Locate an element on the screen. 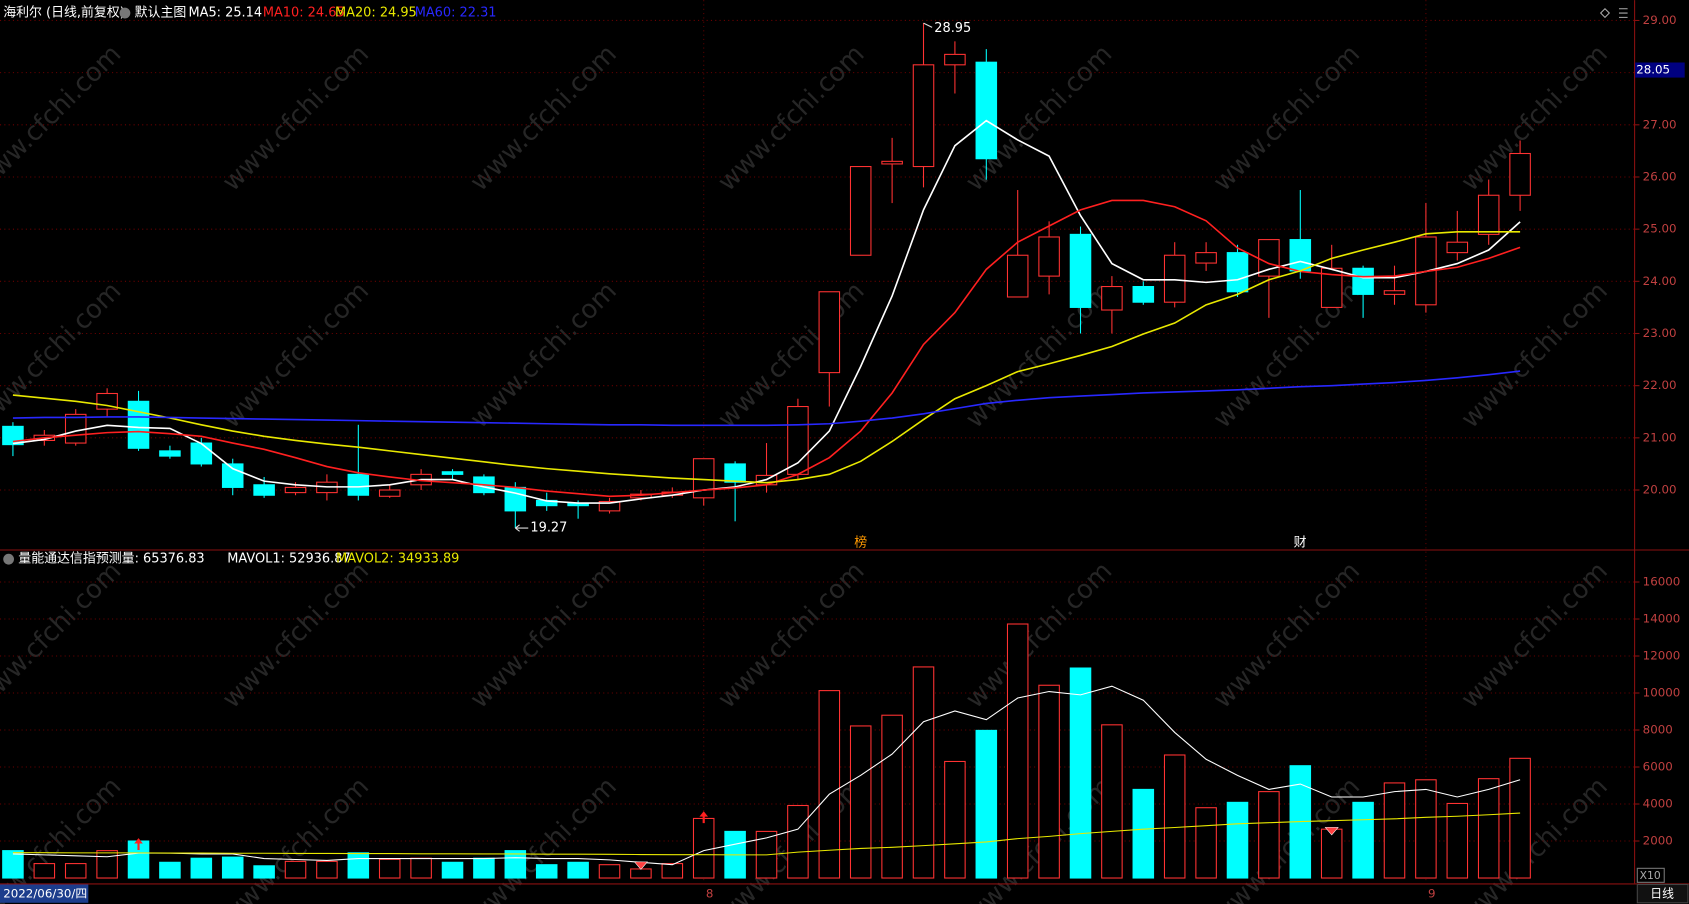 The height and width of the screenshot is (904, 1689). y-tick-label: 22.00 is located at coordinates (1660, 385).